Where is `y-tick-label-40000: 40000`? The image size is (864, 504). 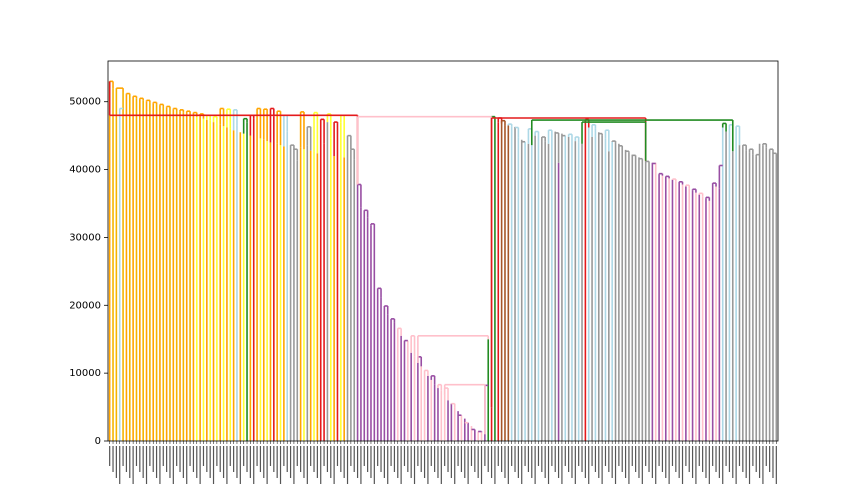
y-tick-label-40000: 40000 is located at coordinates (85, 170).